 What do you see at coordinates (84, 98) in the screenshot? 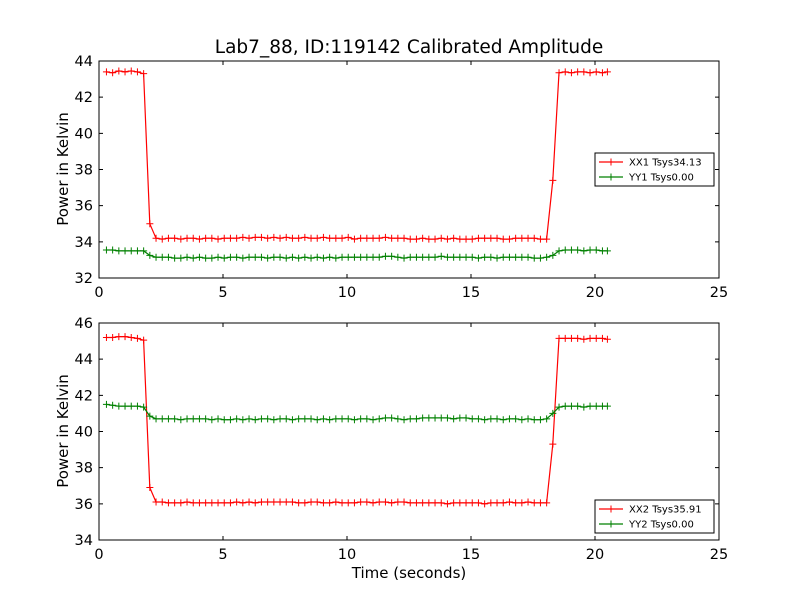
I see `y-tick-label: 42` at bounding box center [84, 98].